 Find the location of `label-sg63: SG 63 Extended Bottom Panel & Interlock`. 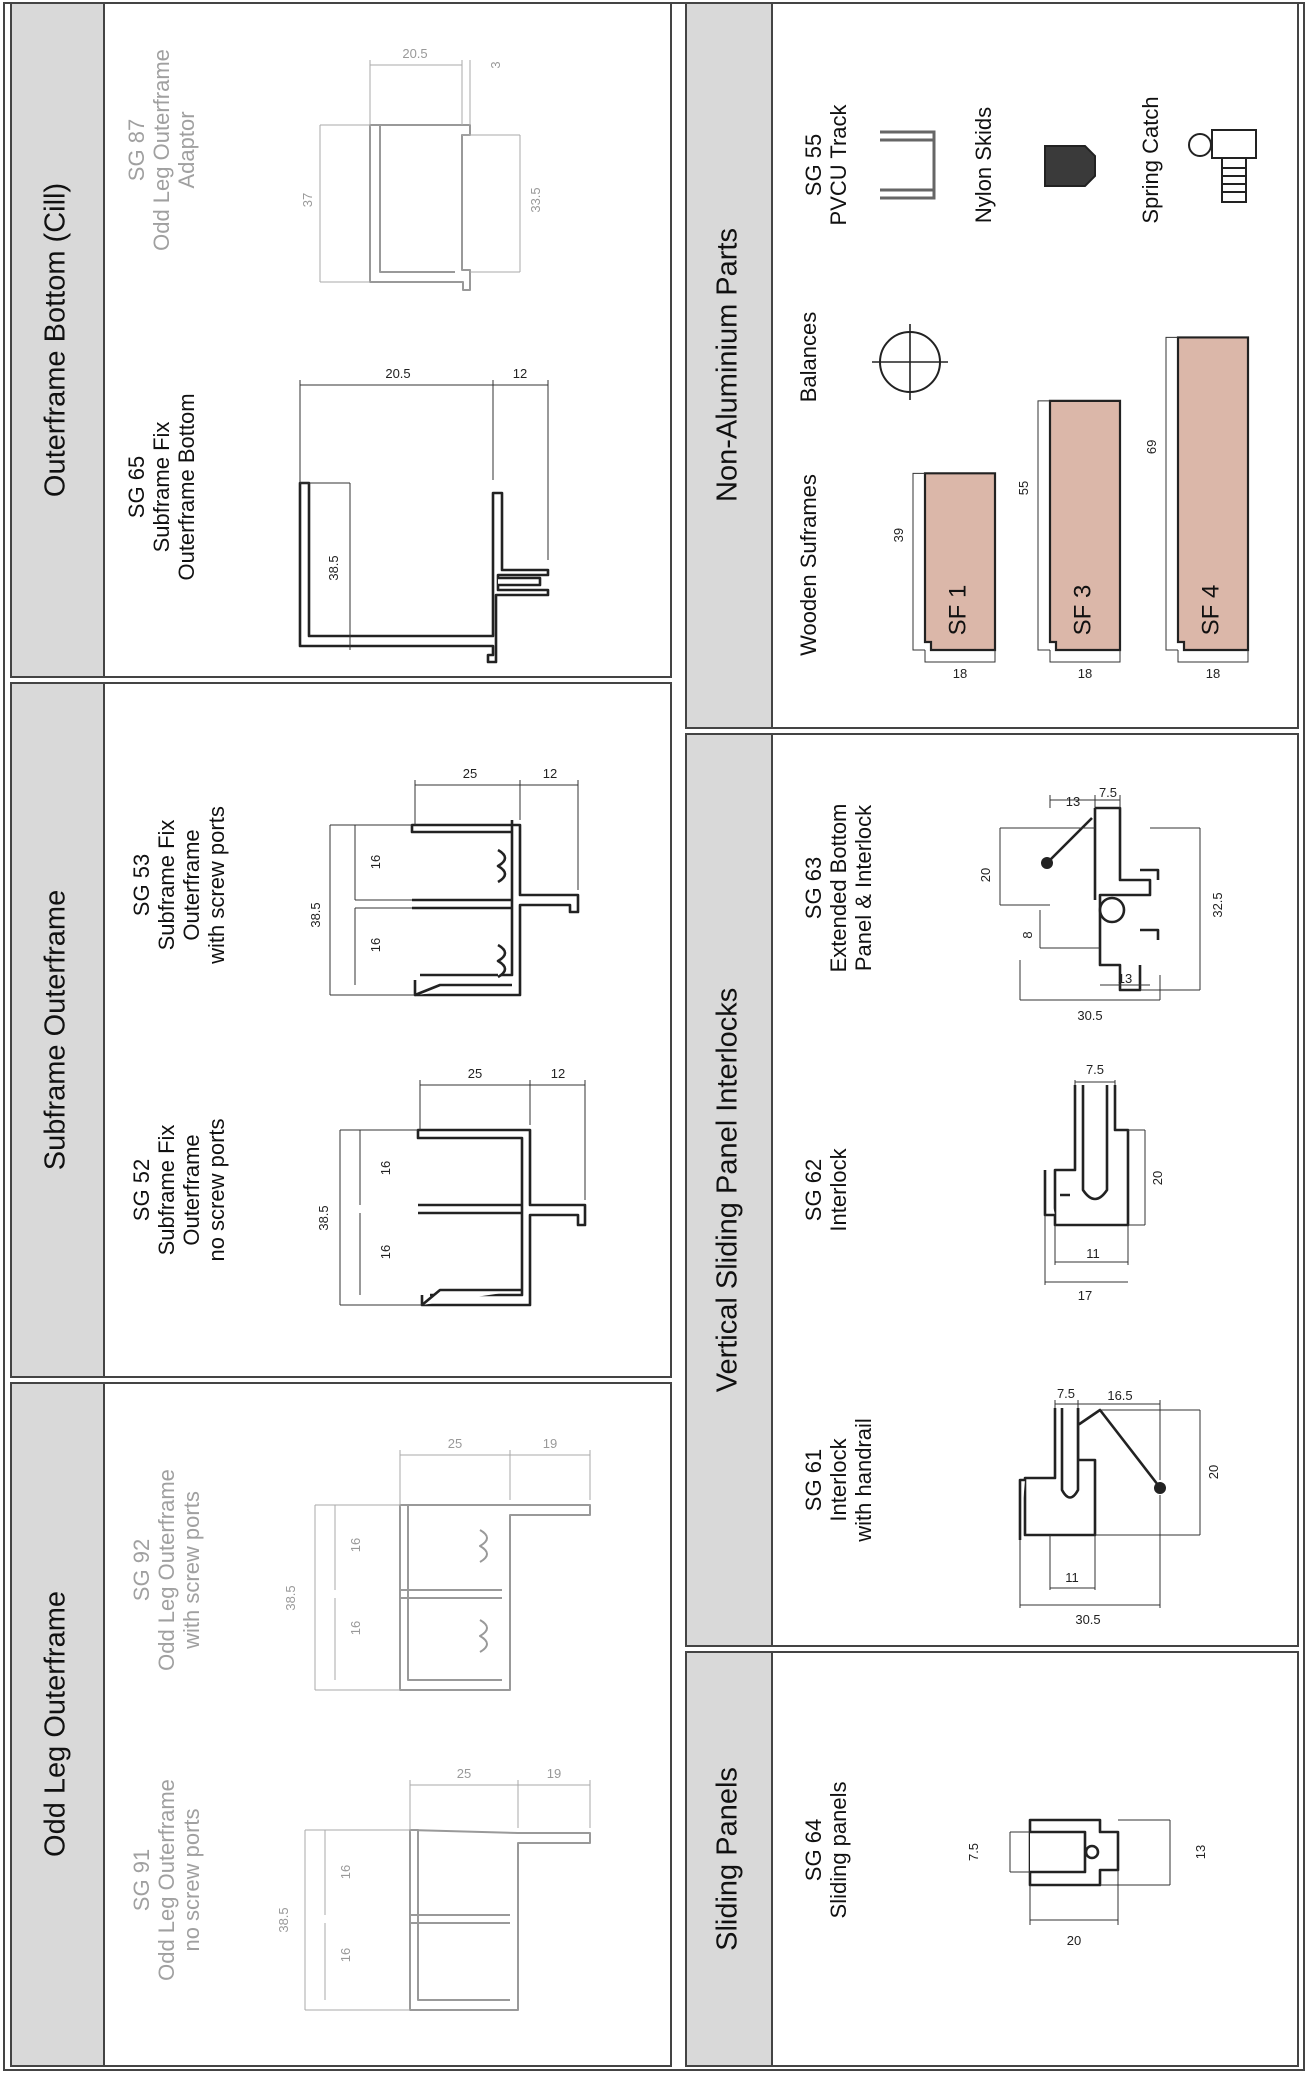

label-sg63: SG 63 Extended Bottom Panel & Interlock is located at coordinates (838, 888).